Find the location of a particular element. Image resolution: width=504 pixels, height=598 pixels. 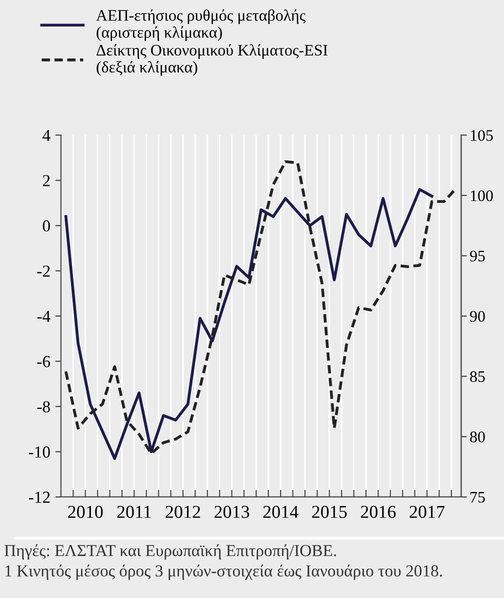

y-tick-label: -6 is located at coordinates (43, 362).